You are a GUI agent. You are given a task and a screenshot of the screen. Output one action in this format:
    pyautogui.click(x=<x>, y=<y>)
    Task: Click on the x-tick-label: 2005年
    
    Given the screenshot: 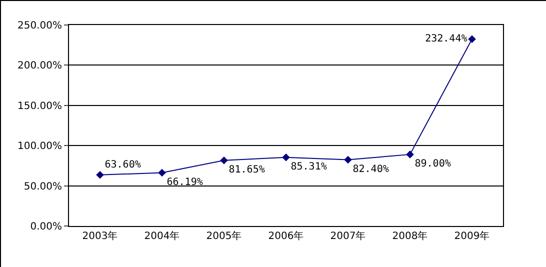 What is the action you would take?
    pyautogui.click(x=224, y=236)
    